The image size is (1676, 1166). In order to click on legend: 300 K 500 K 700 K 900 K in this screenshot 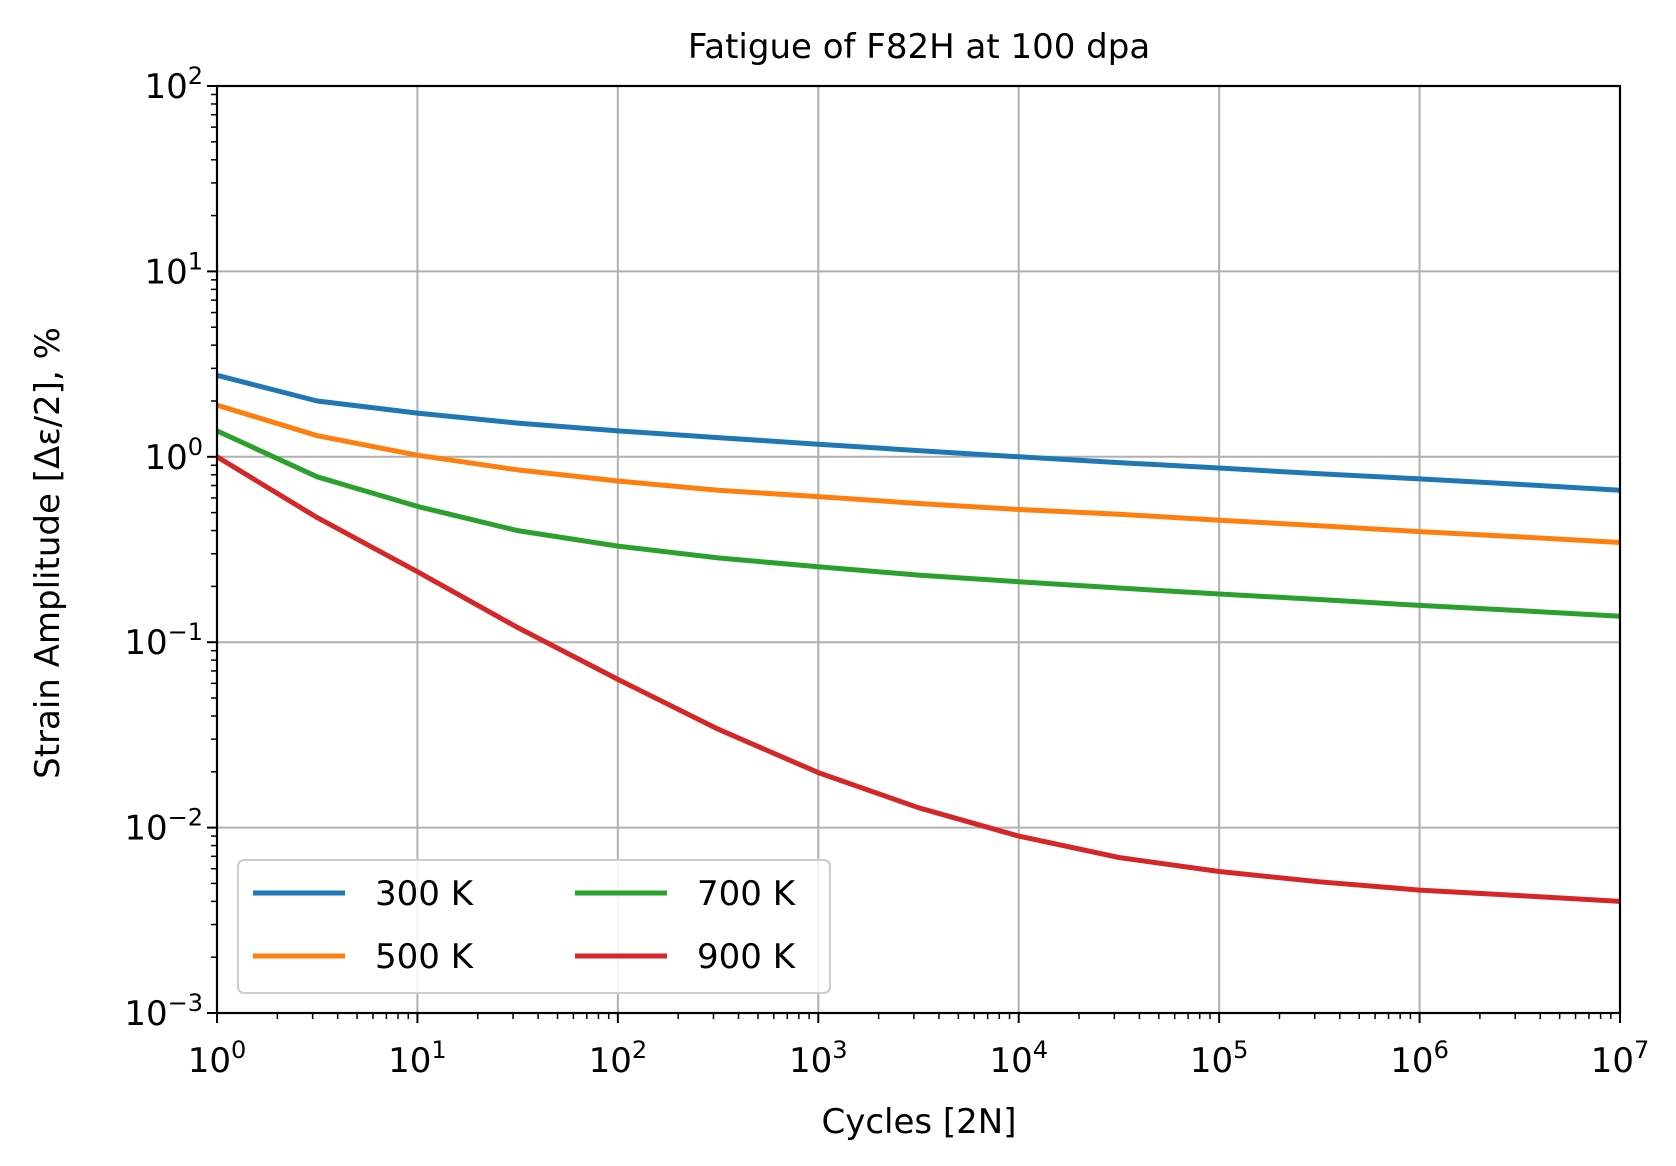, I will do `click(534, 926)`.